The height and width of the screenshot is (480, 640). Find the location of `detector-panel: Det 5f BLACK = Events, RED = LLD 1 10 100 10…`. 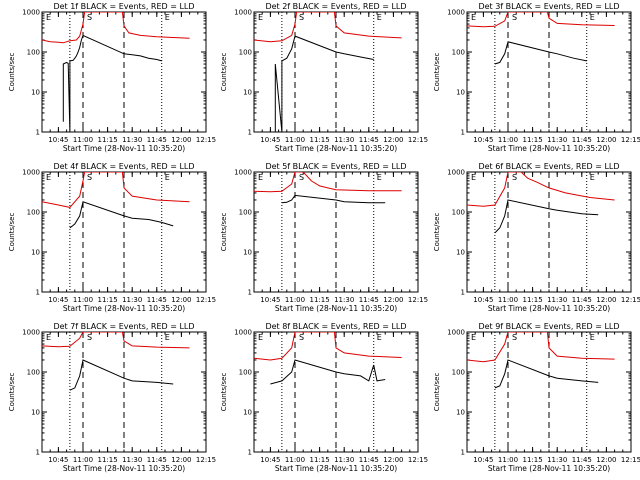

detector-panel: Det 5f BLACK = Events, RED = LLD 1 10 100 10… is located at coordinates (324, 237).